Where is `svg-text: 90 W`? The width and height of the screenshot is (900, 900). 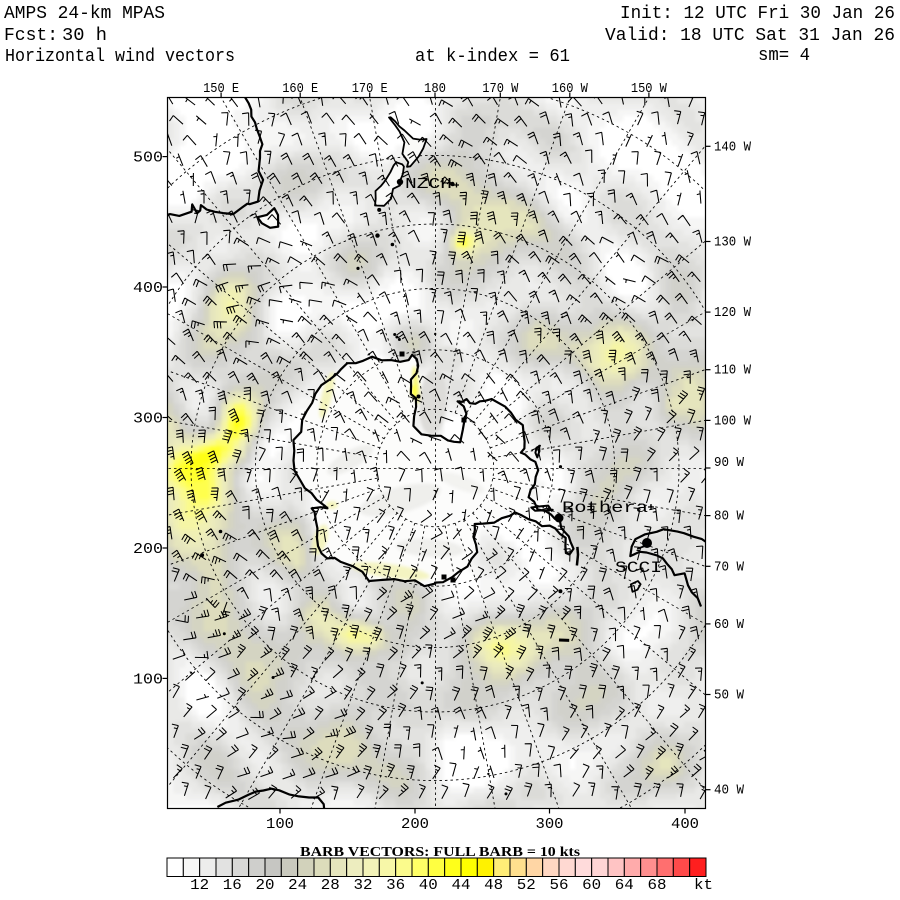 svg-text: 90 W is located at coordinates (729, 463).